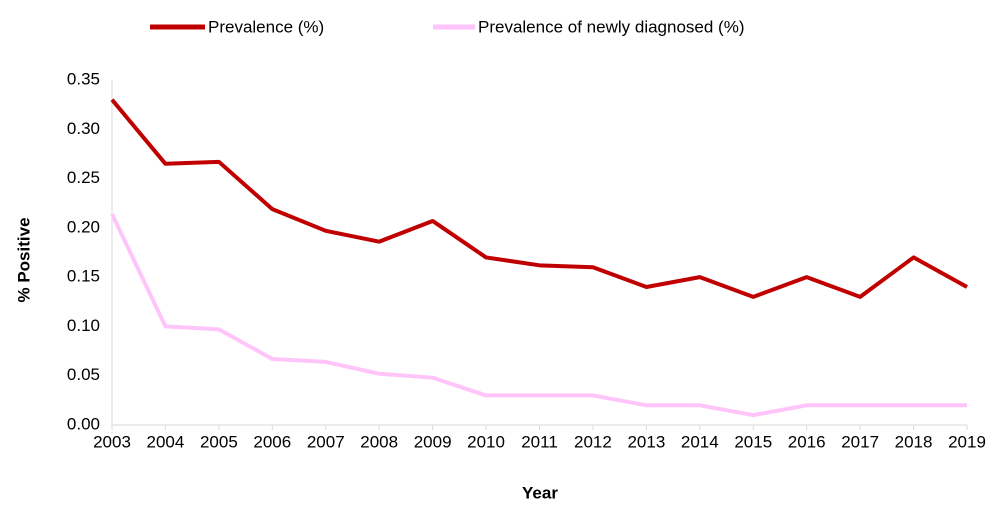 The width and height of the screenshot is (994, 505). Describe the element at coordinates (539, 441) in the screenshot. I see `x-tick-label: 2011` at that location.